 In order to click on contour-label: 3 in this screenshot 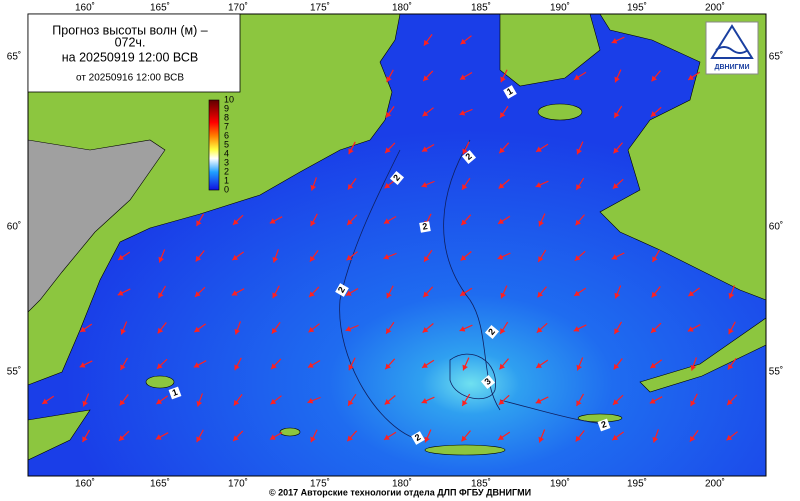, I will do `click(488, 382)`.